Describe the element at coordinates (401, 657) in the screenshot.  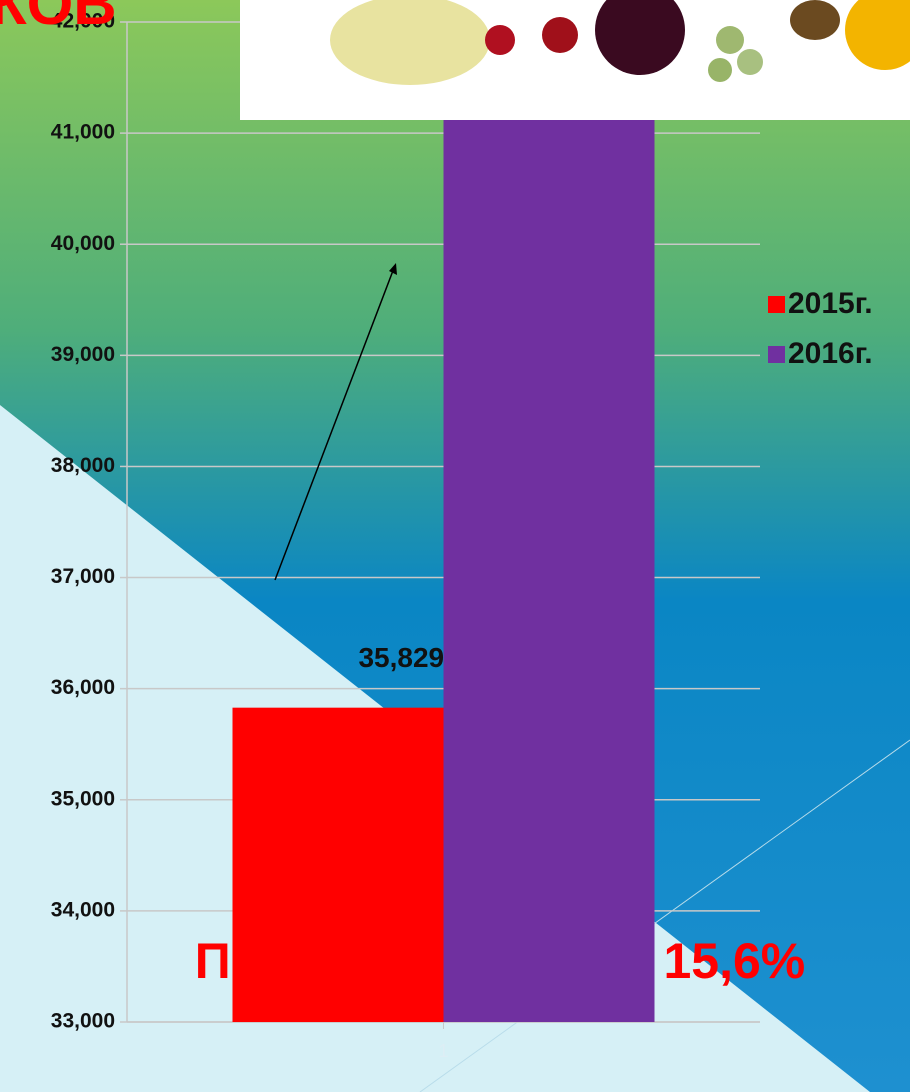
I see `data-label: 35,829` at that location.